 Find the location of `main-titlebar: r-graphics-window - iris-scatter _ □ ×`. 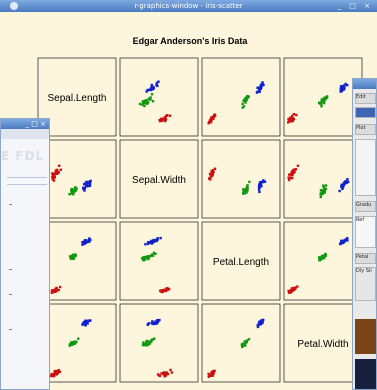

main-titlebar: r-graphics-window - iris-scatter _ □ × is located at coordinates (188, 6).